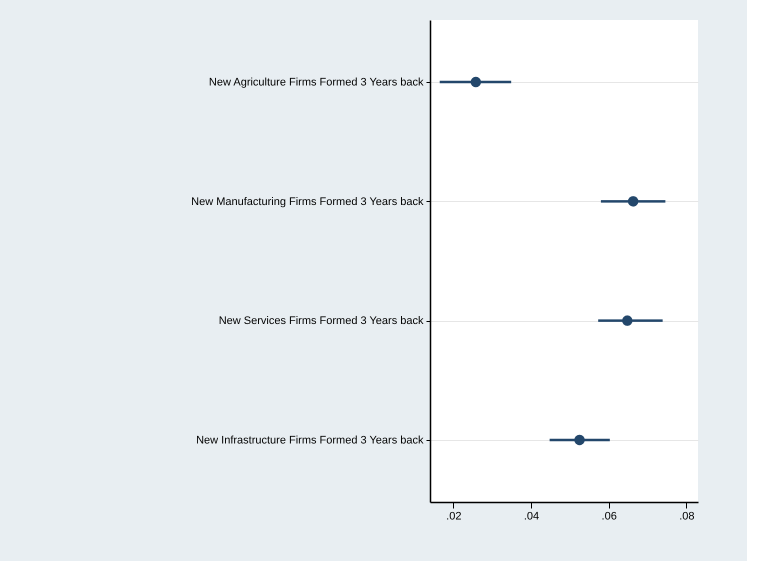 The height and width of the screenshot is (573, 761). Describe the element at coordinates (310, 440) in the screenshot. I see `y-tick-label: New Infrastructure Firms Formed 3 Years back` at that location.